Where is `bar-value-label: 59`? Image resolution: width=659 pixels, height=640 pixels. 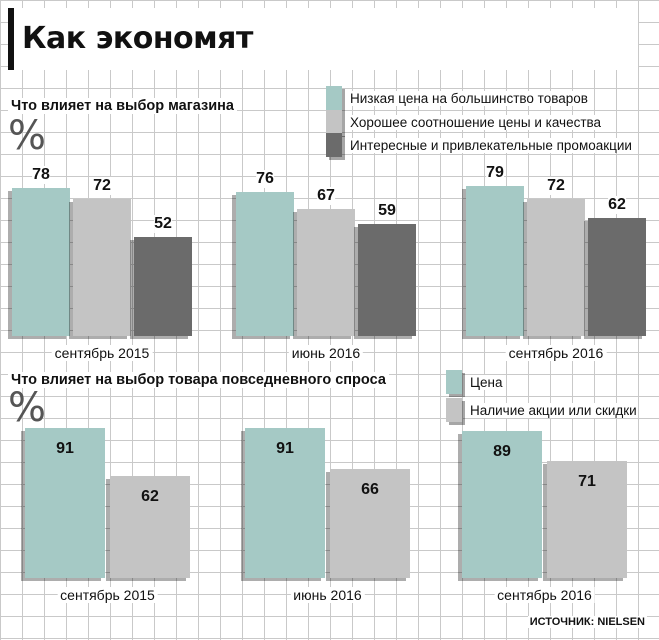 bar-value-label: 59 is located at coordinates (387, 210).